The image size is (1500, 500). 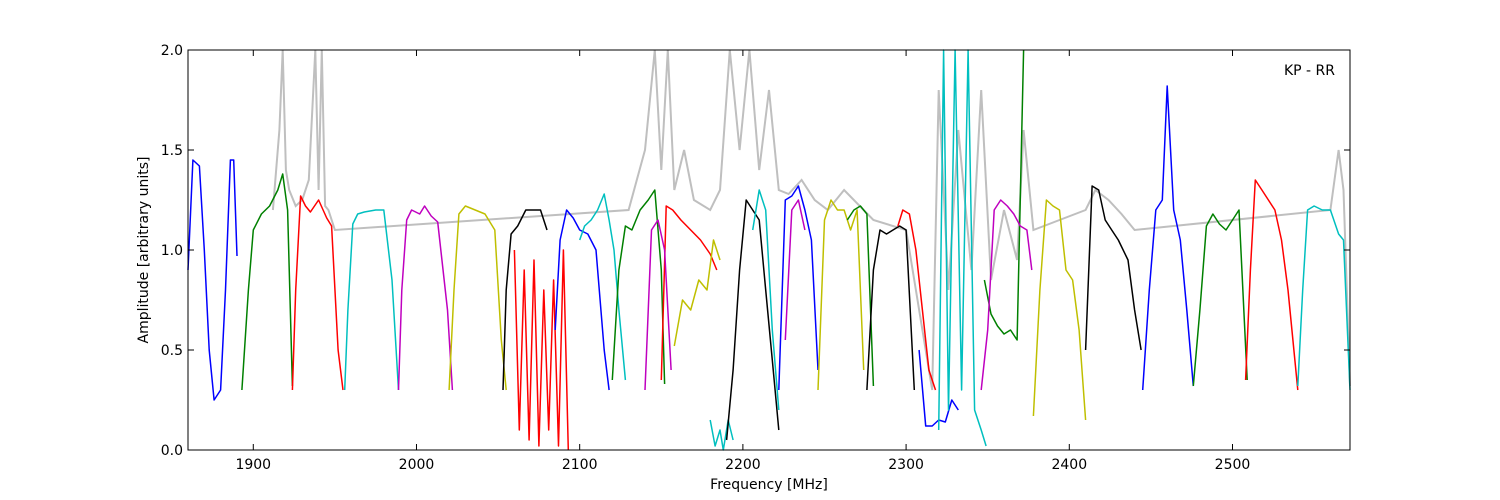 What do you see at coordinates (172, 251) in the screenshot?
I see `y-tick-label: 1.0` at bounding box center [172, 251].